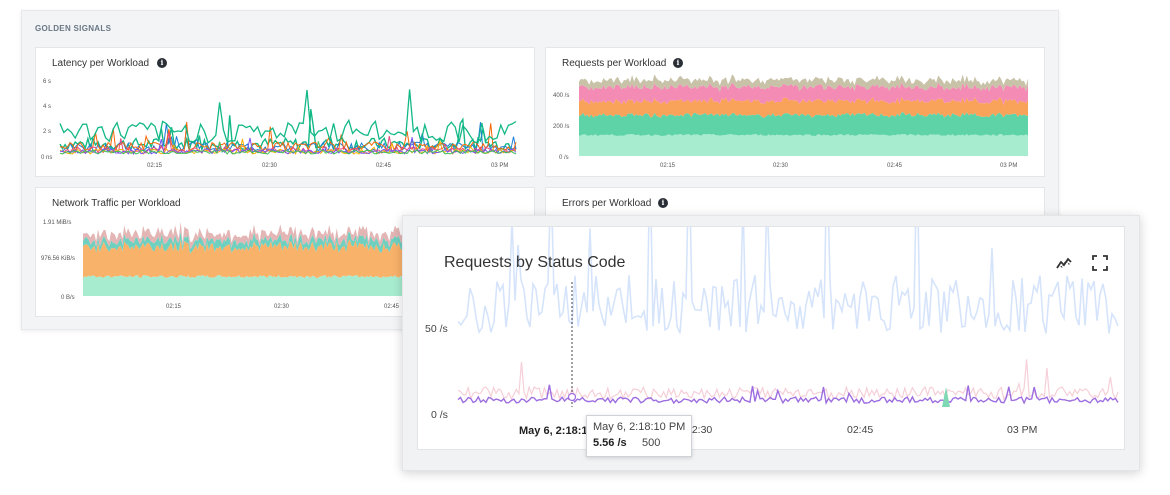  Describe the element at coordinates (68, 298) in the screenshot. I see `y-tick: 0 B/s` at that location.